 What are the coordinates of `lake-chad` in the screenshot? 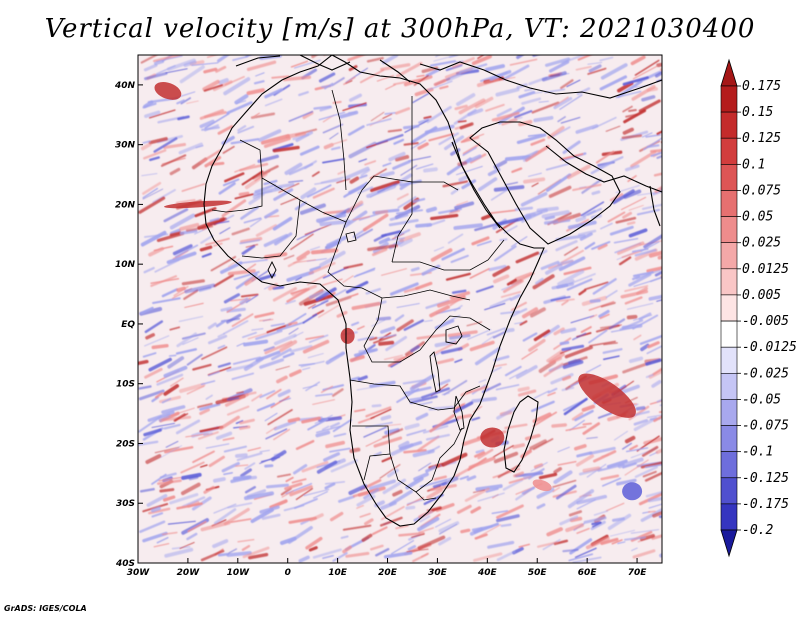 It's located at (351, 237).